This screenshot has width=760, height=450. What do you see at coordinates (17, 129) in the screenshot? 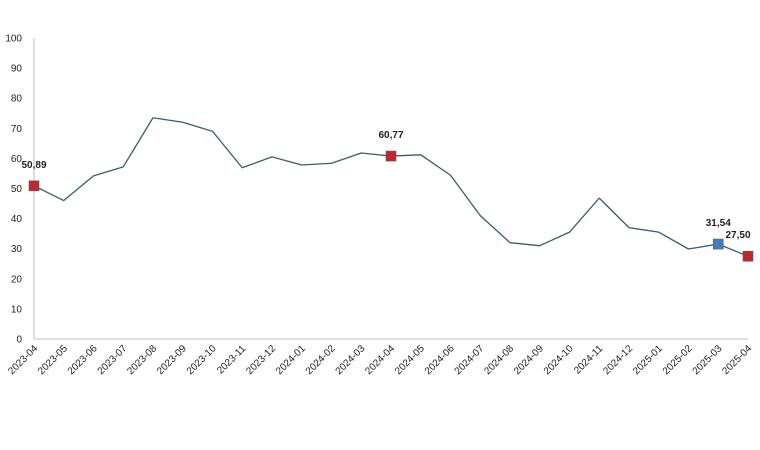
I see `y-tick-label: 70` at bounding box center [17, 129].